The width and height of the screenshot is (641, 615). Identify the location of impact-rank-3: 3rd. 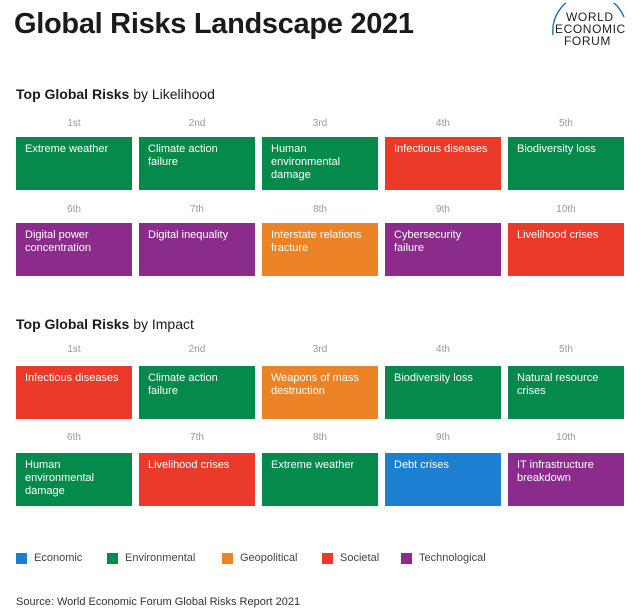
(320, 349).